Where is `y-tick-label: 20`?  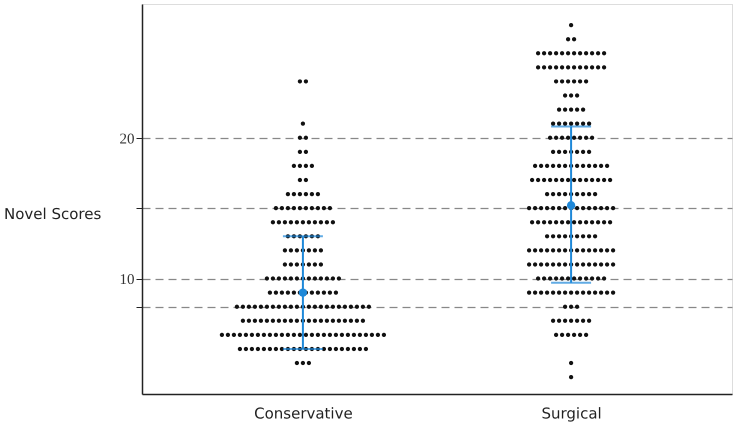 y-tick-label: 20 is located at coordinates (127, 139).